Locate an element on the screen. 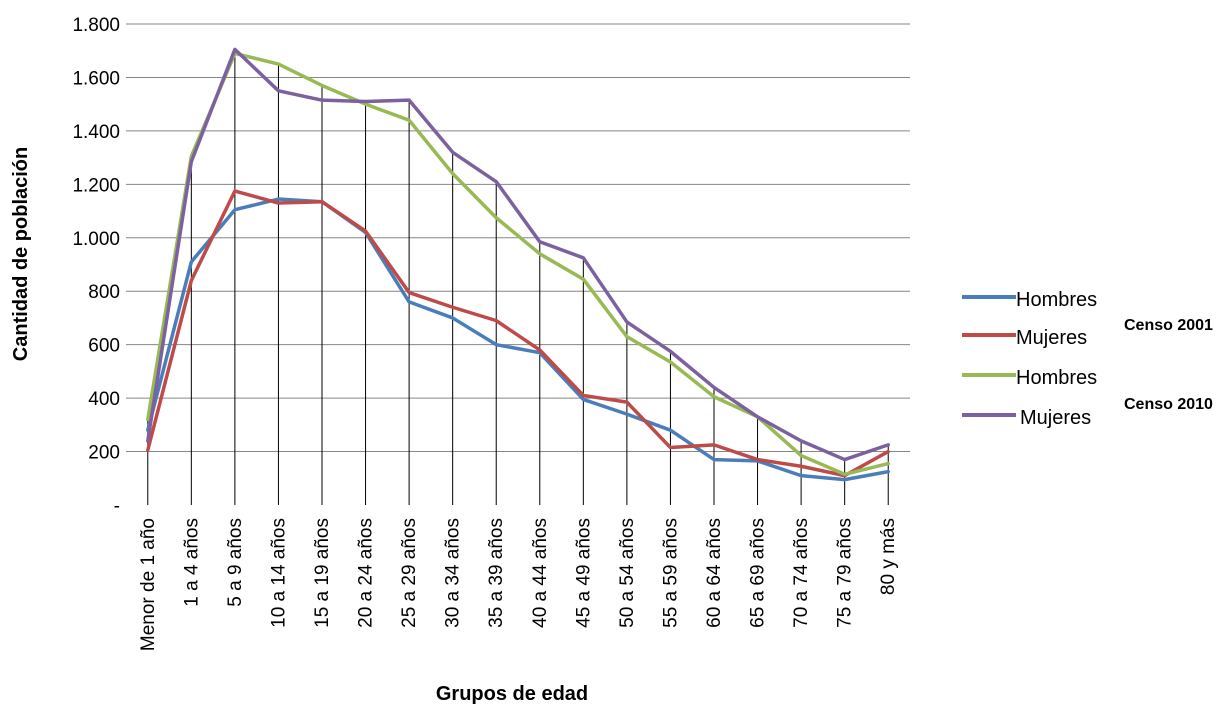 The image size is (1222, 711). y-tick-label: - is located at coordinates (117, 506).